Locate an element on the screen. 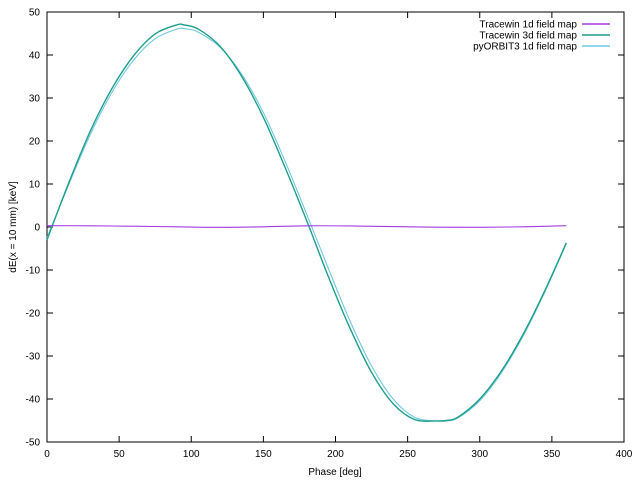 This screenshot has width=640, height=480. x-tick-label: 0 is located at coordinates (47, 454).